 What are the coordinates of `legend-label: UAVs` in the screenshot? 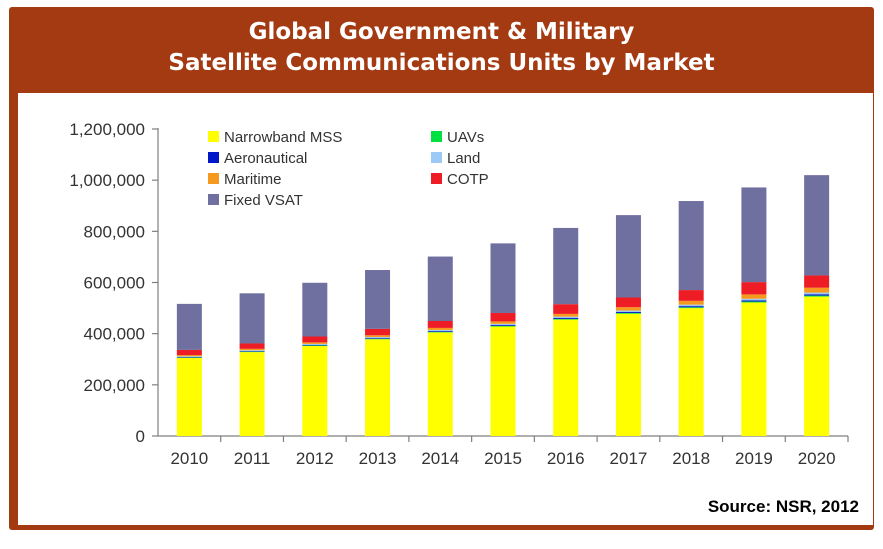 It's located at (465, 137).